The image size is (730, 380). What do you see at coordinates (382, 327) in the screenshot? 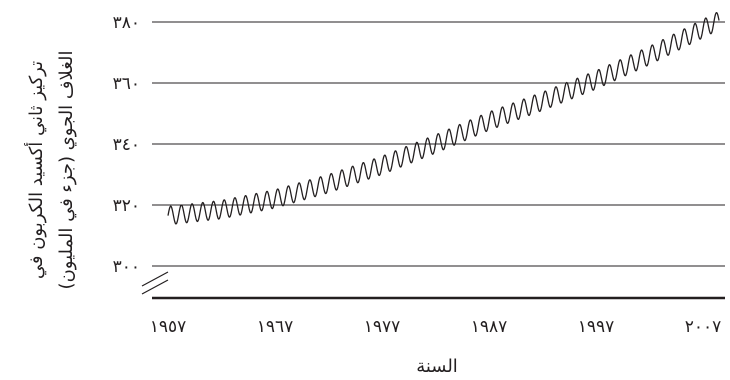
I see `x-tick-label-1977: ١٩٧٧` at bounding box center [382, 327].